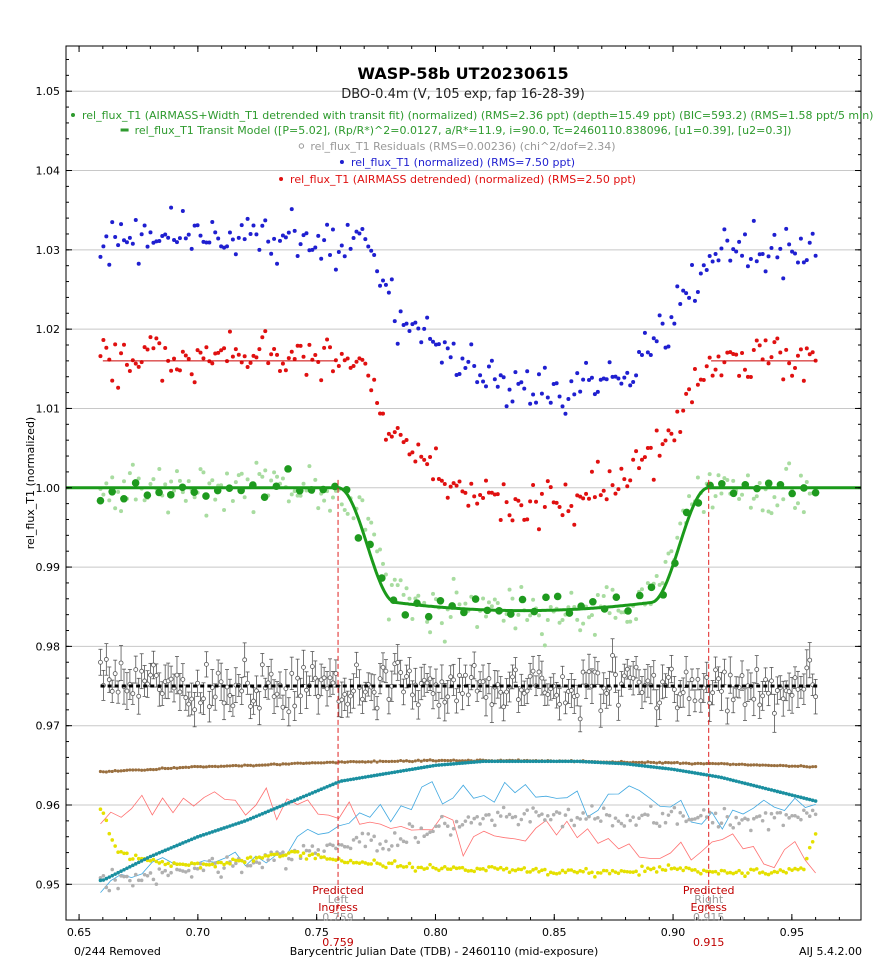 This screenshot has height=963, width=879. What do you see at coordinates (79, 932) in the screenshot?
I see `x-tick-label: 0.65` at bounding box center [79, 932].